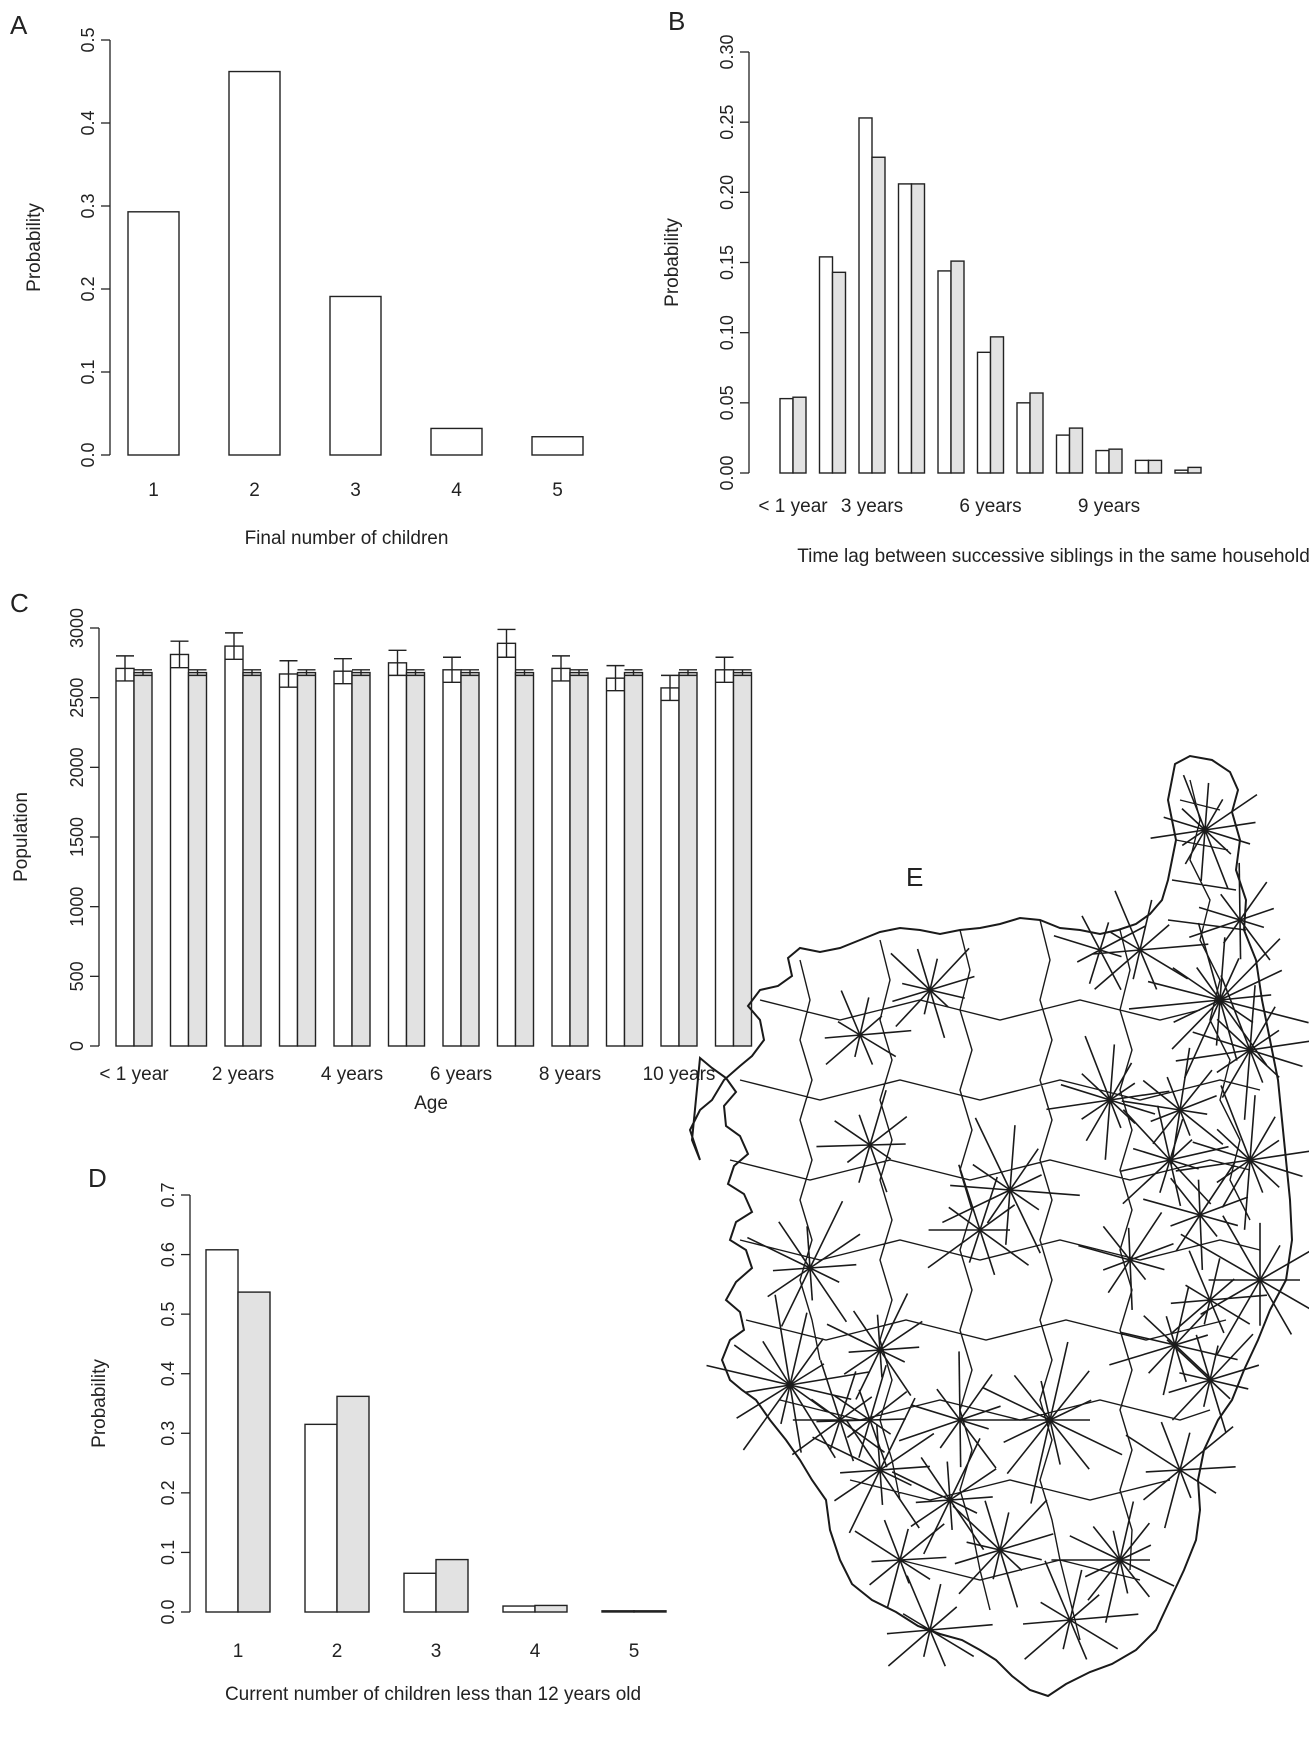 This screenshot has width=1309, height=1748. What do you see at coordinates (168, 1254) in the screenshot?
I see `y-tick-label: 0.6` at bounding box center [168, 1254].